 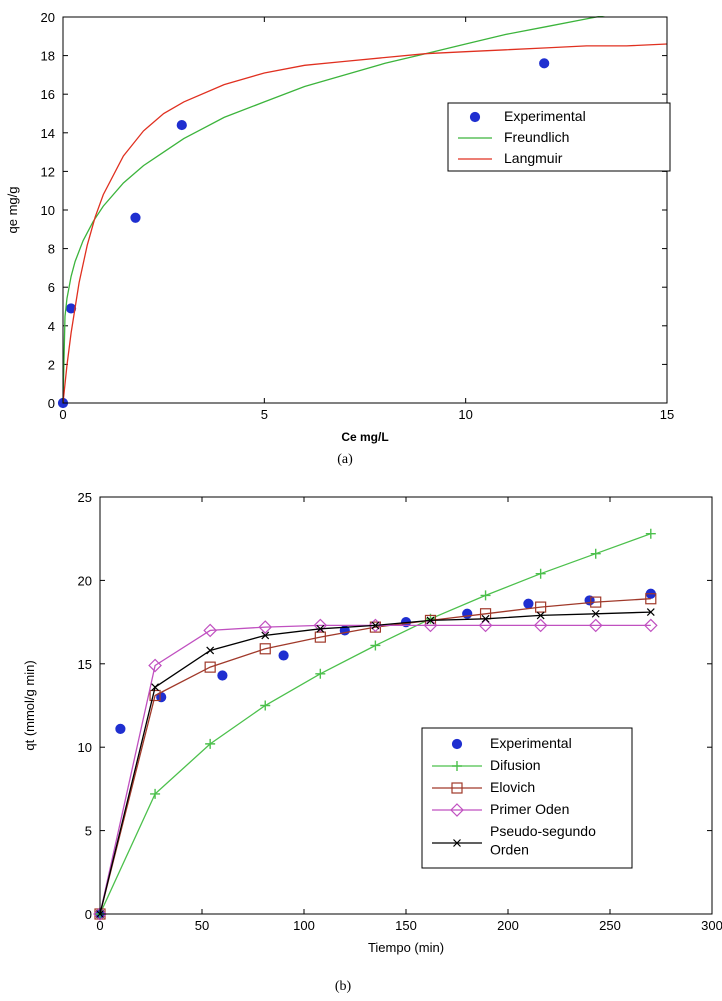 What do you see at coordinates (483, 787) in the screenshot?
I see `legend-item-elovich: Elovich` at bounding box center [483, 787].